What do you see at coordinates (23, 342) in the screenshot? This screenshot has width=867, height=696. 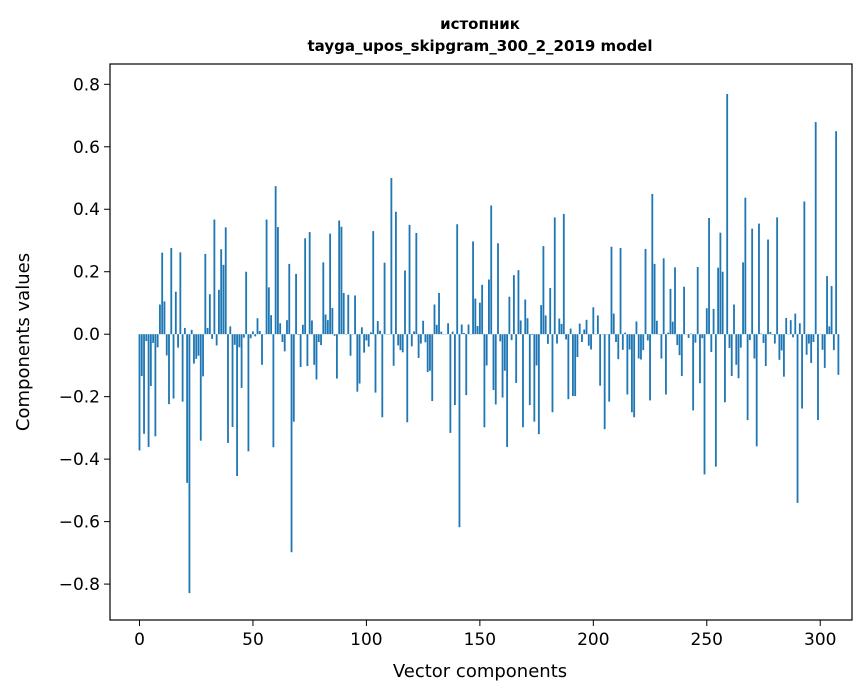 I see `y-axis-label: Components values` at bounding box center [23, 342].